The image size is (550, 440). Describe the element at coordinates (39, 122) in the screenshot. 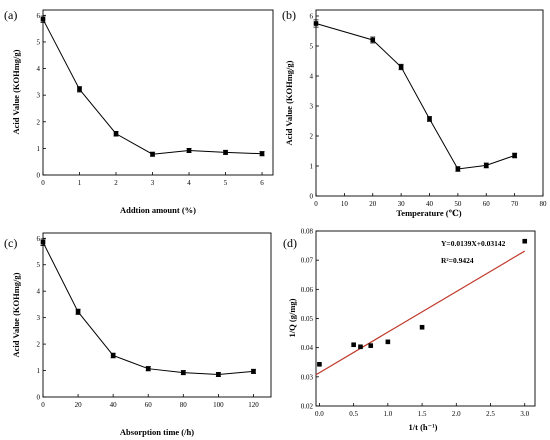

I see `panel-a-ytick-label: 2` at that location.